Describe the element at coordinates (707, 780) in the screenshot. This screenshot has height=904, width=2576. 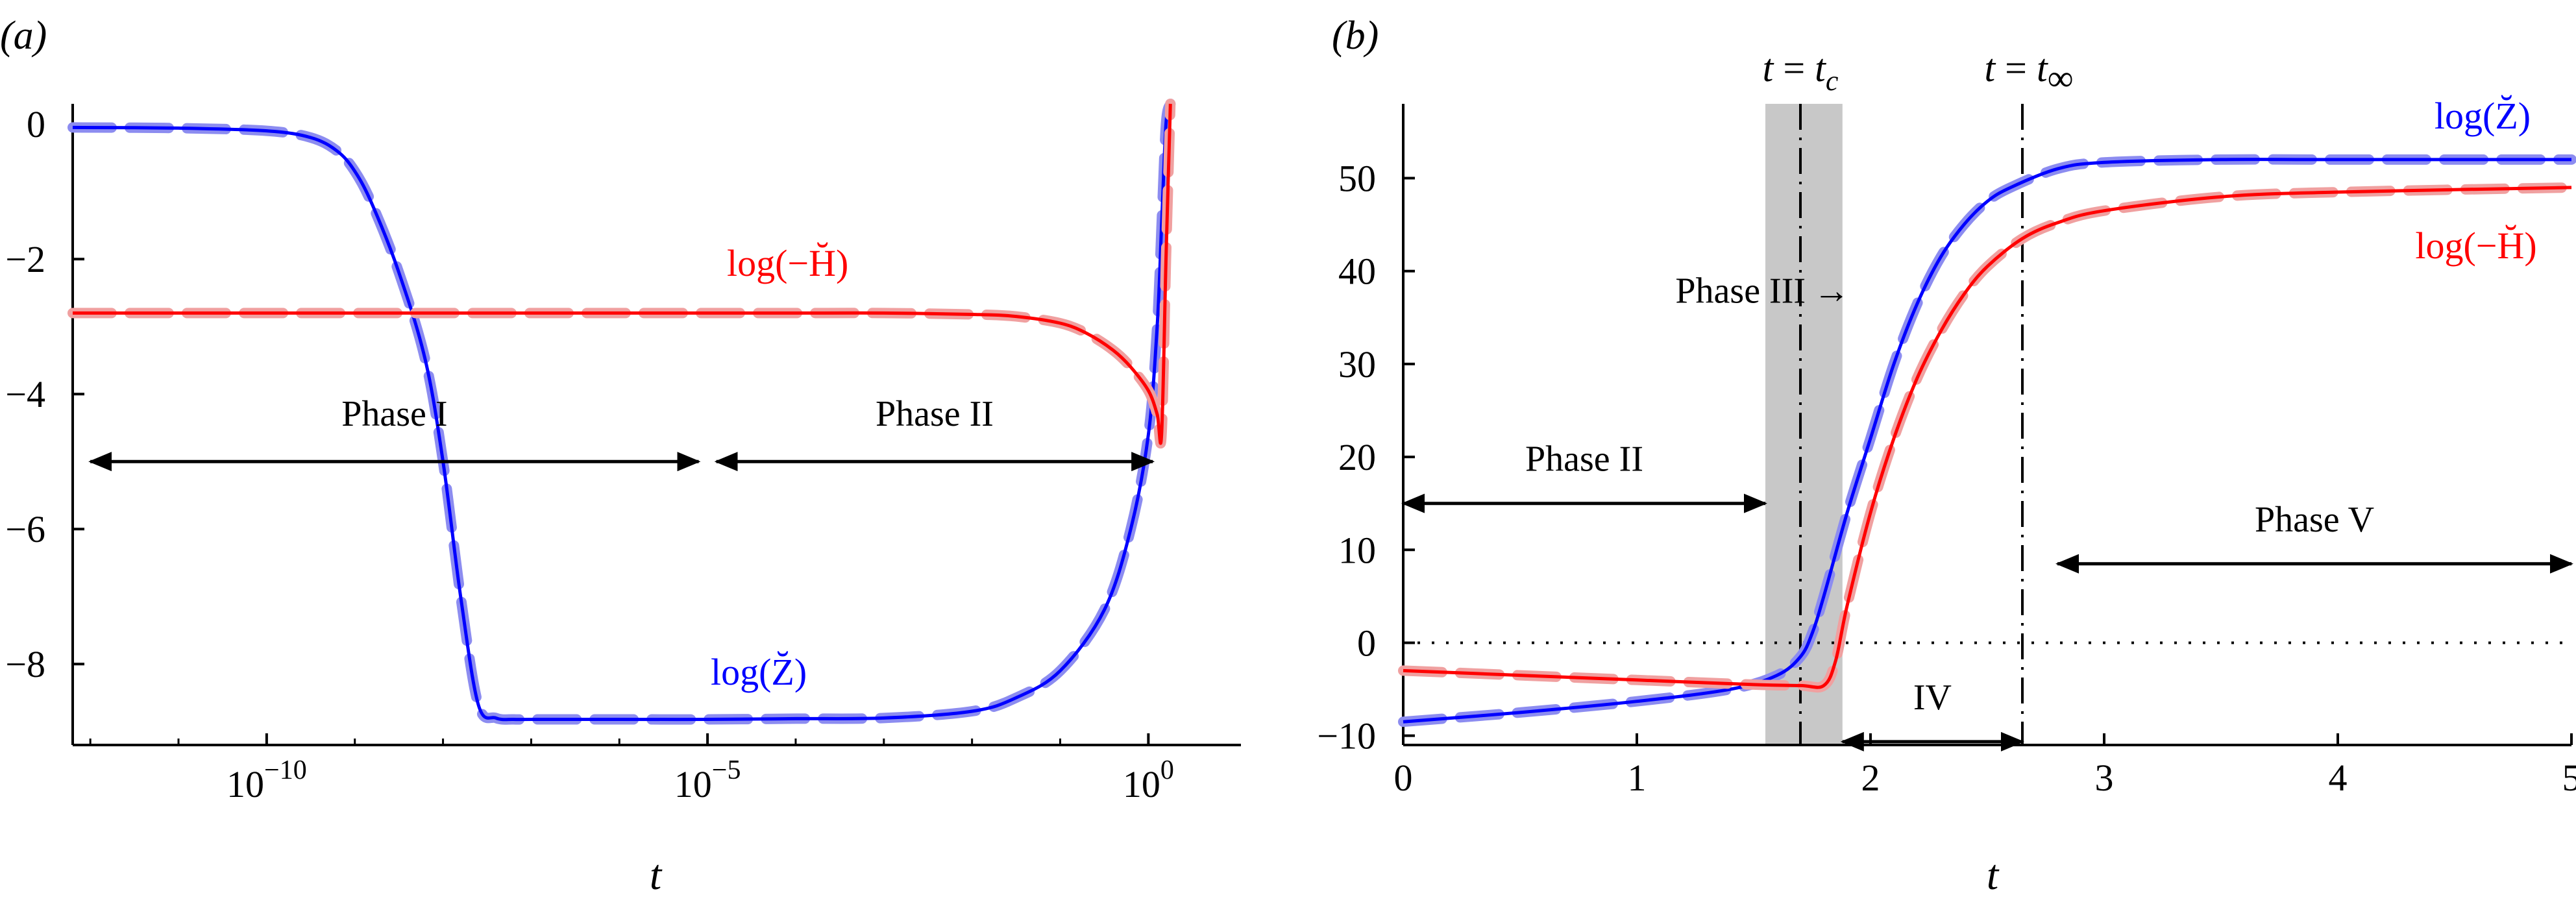
I see `panel-a-x-tick-label: 10⁻⁵` at that location.